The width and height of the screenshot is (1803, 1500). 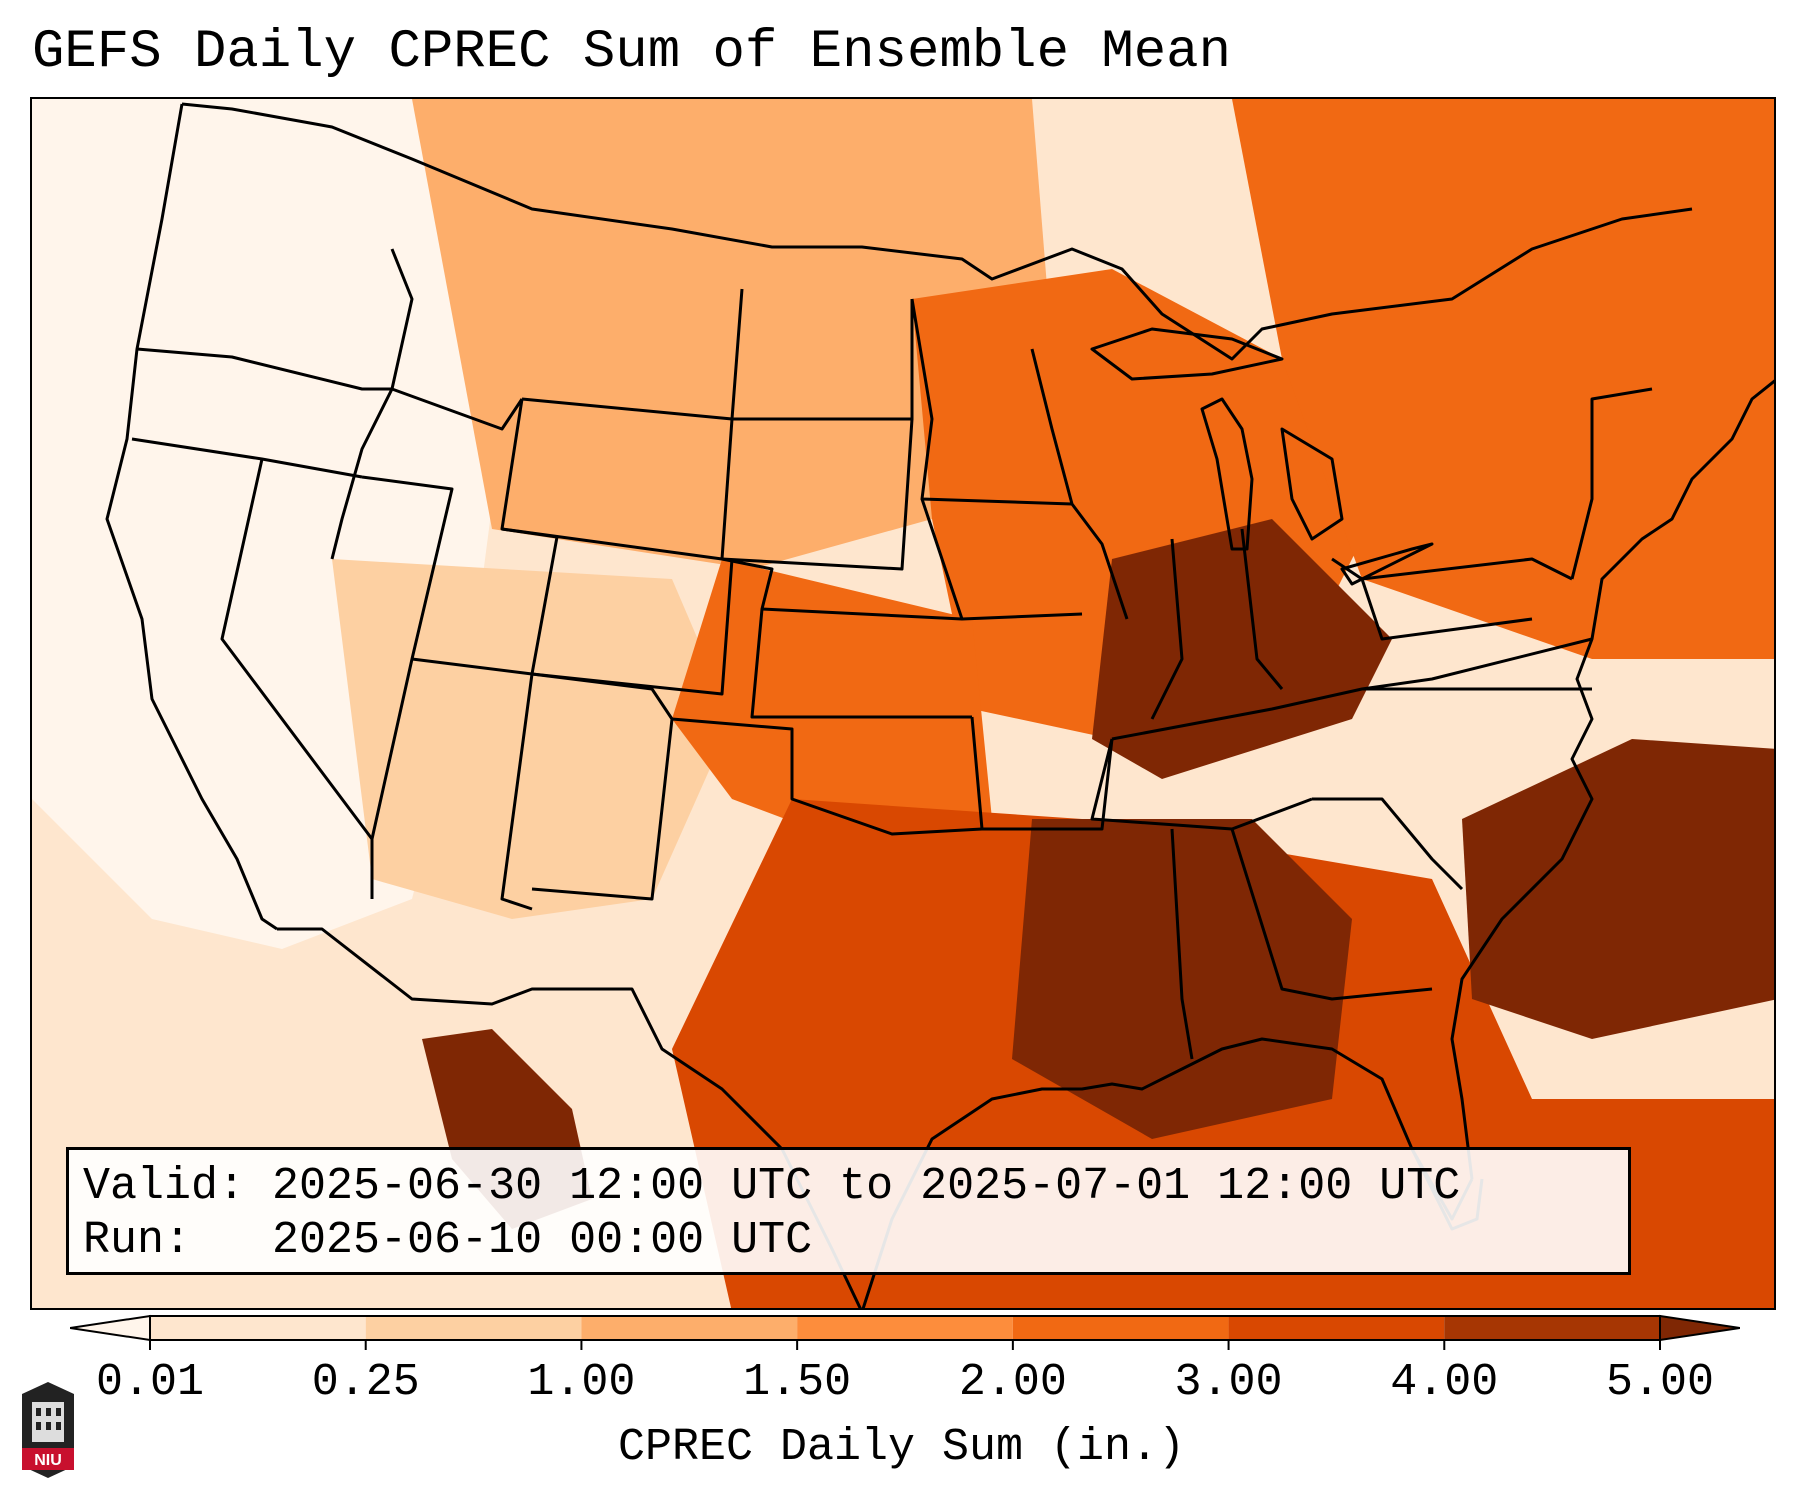 I want to click on lake-huron, so click(x=1312, y=484).